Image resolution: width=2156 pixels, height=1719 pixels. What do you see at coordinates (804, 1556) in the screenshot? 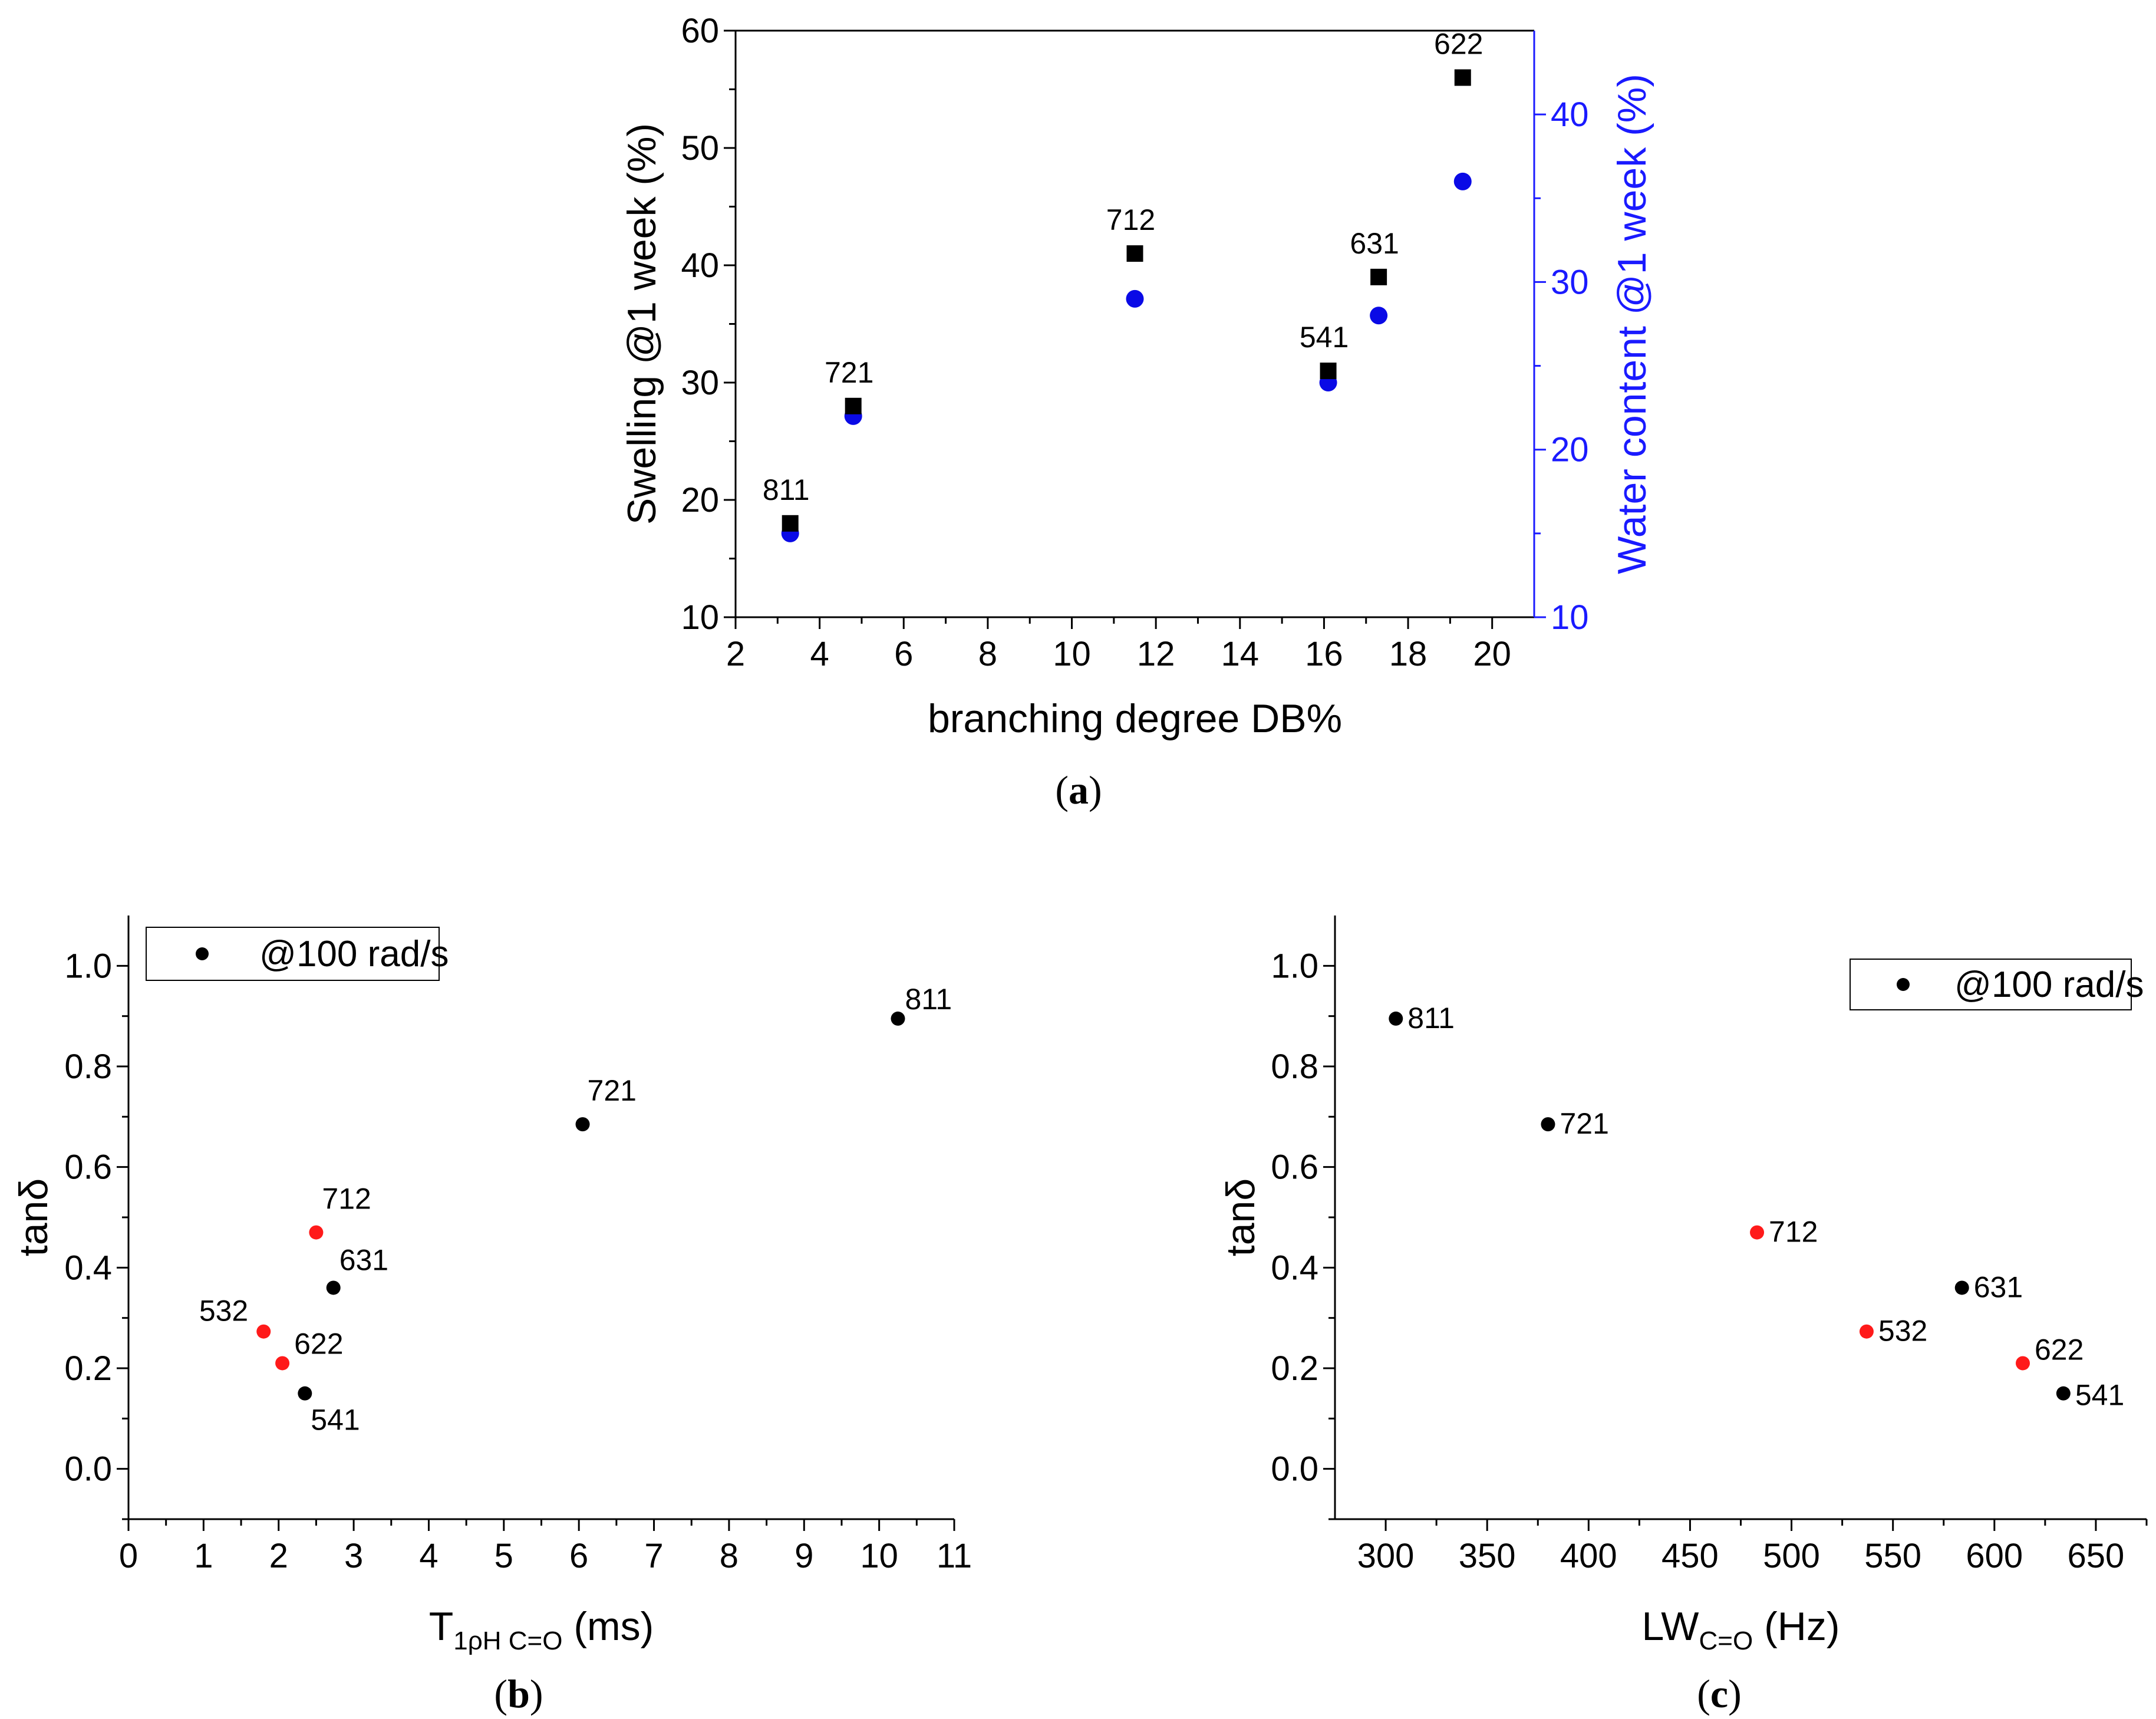
I see `x-tick-label: 9` at bounding box center [804, 1556].